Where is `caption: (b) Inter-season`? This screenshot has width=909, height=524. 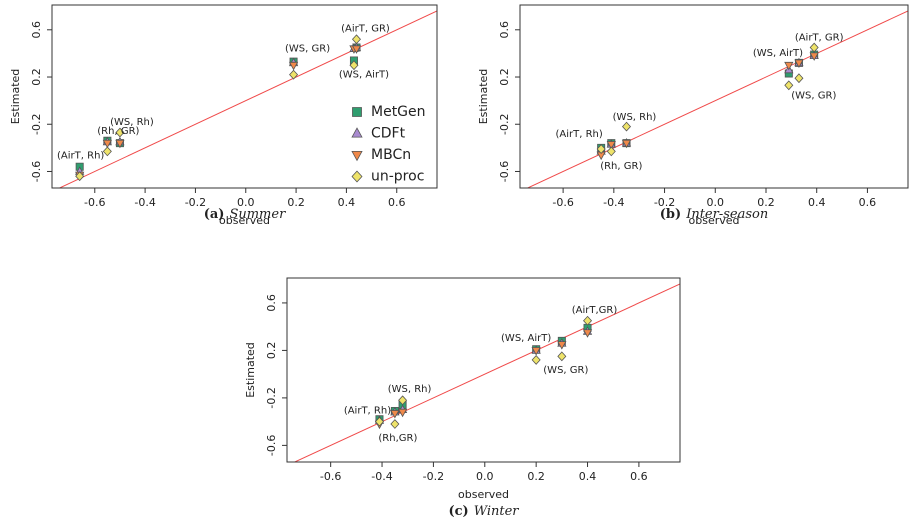
caption: (b) Inter-season is located at coordinates (714, 214).